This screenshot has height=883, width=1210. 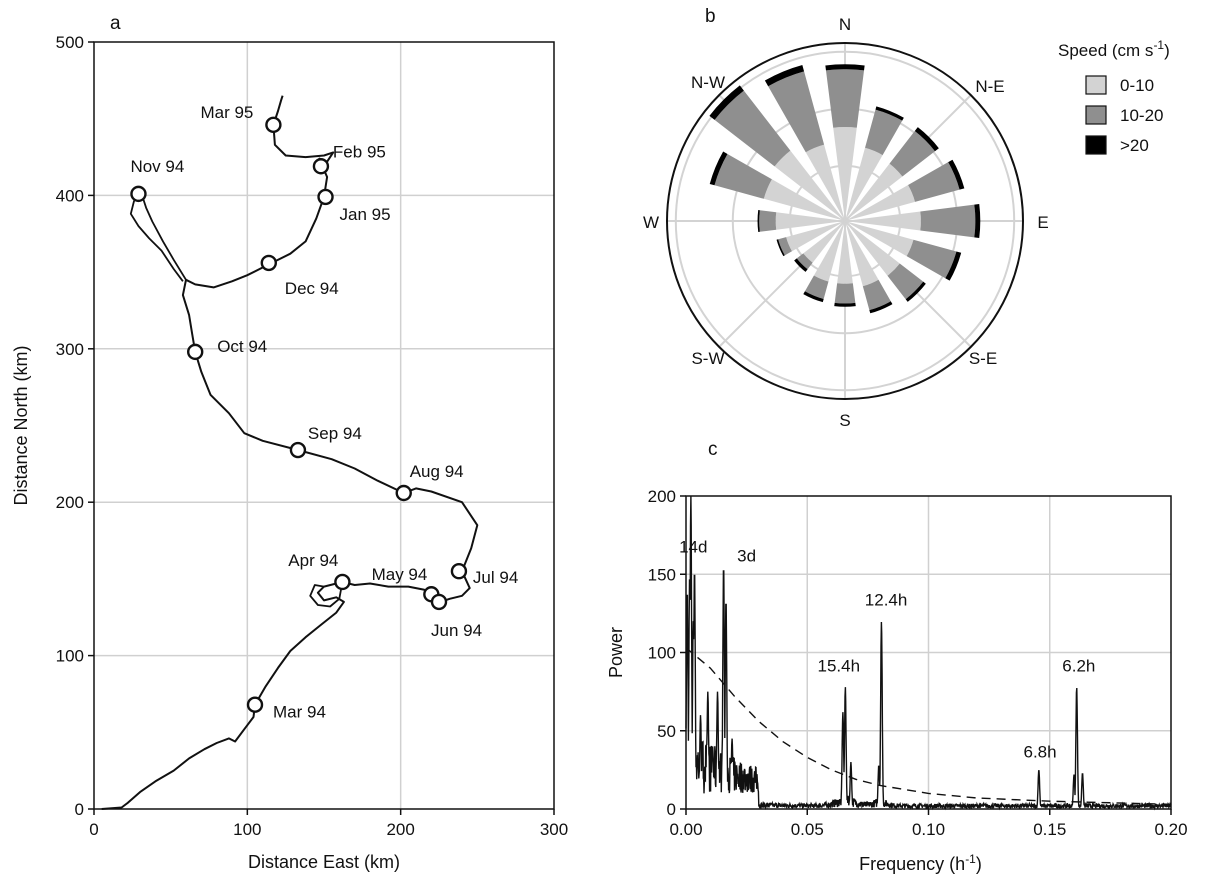 What do you see at coordinates (242, 346) in the screenshot?
I see `month-label: Oct 94` at bounding box center [242, 346].